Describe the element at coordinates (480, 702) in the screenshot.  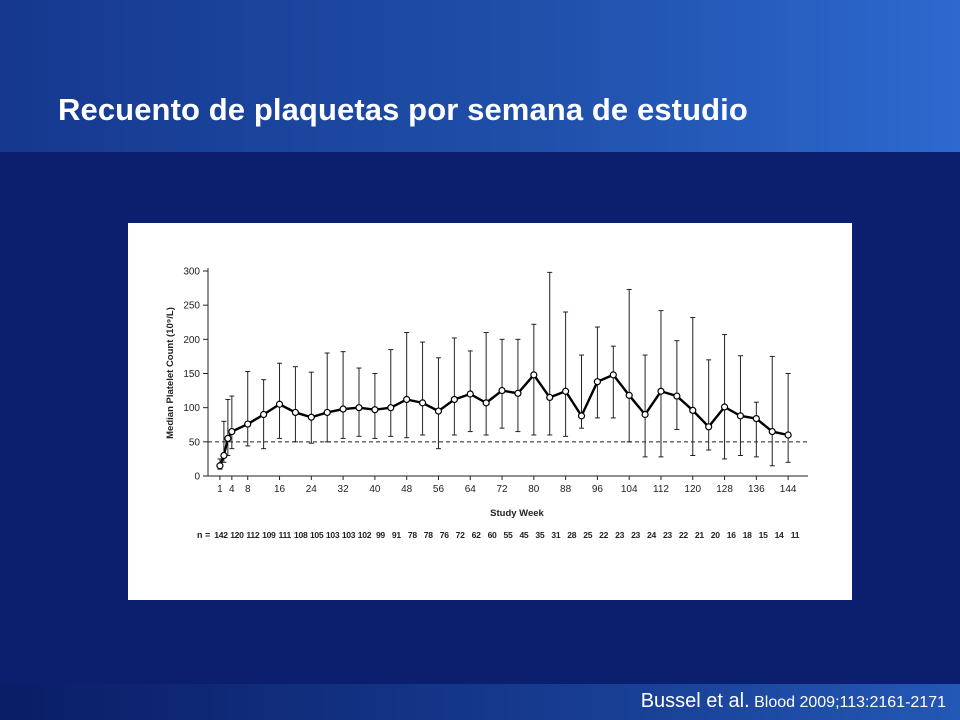
I see `footer-band` at that location.